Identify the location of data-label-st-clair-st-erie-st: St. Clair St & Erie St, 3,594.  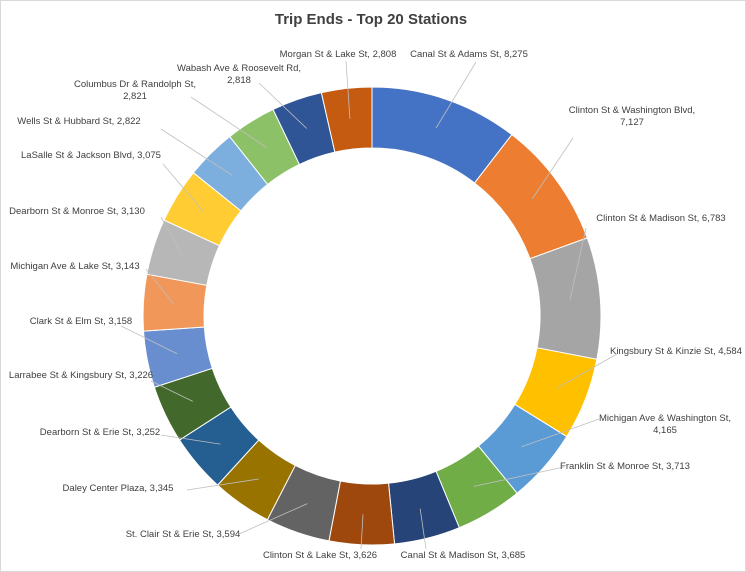
(183, 534).